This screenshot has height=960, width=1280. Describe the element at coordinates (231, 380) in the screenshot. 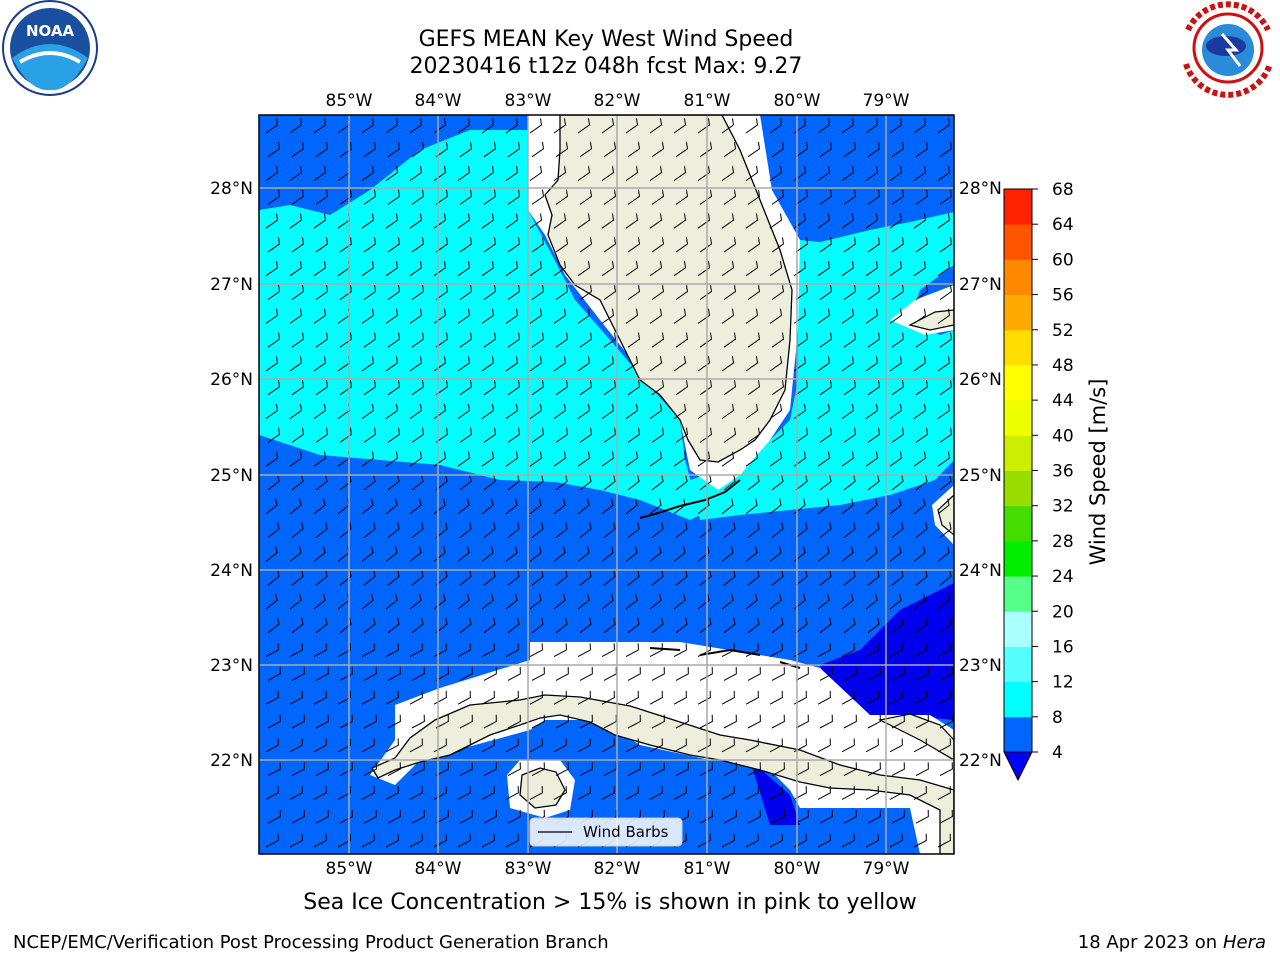

I see `lat-label: 26°N` at that location.